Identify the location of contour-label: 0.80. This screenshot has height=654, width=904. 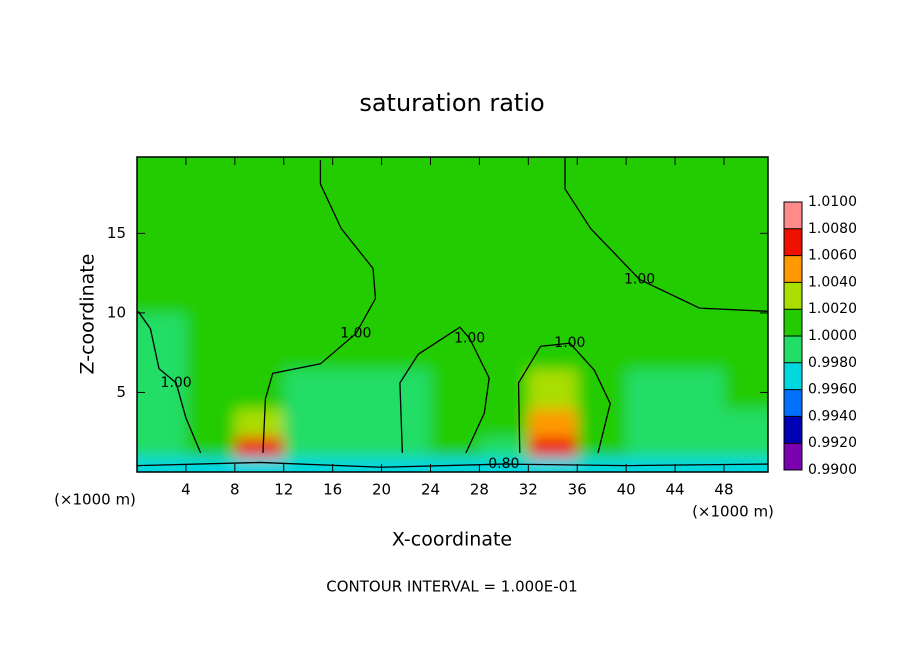
(503, 464).